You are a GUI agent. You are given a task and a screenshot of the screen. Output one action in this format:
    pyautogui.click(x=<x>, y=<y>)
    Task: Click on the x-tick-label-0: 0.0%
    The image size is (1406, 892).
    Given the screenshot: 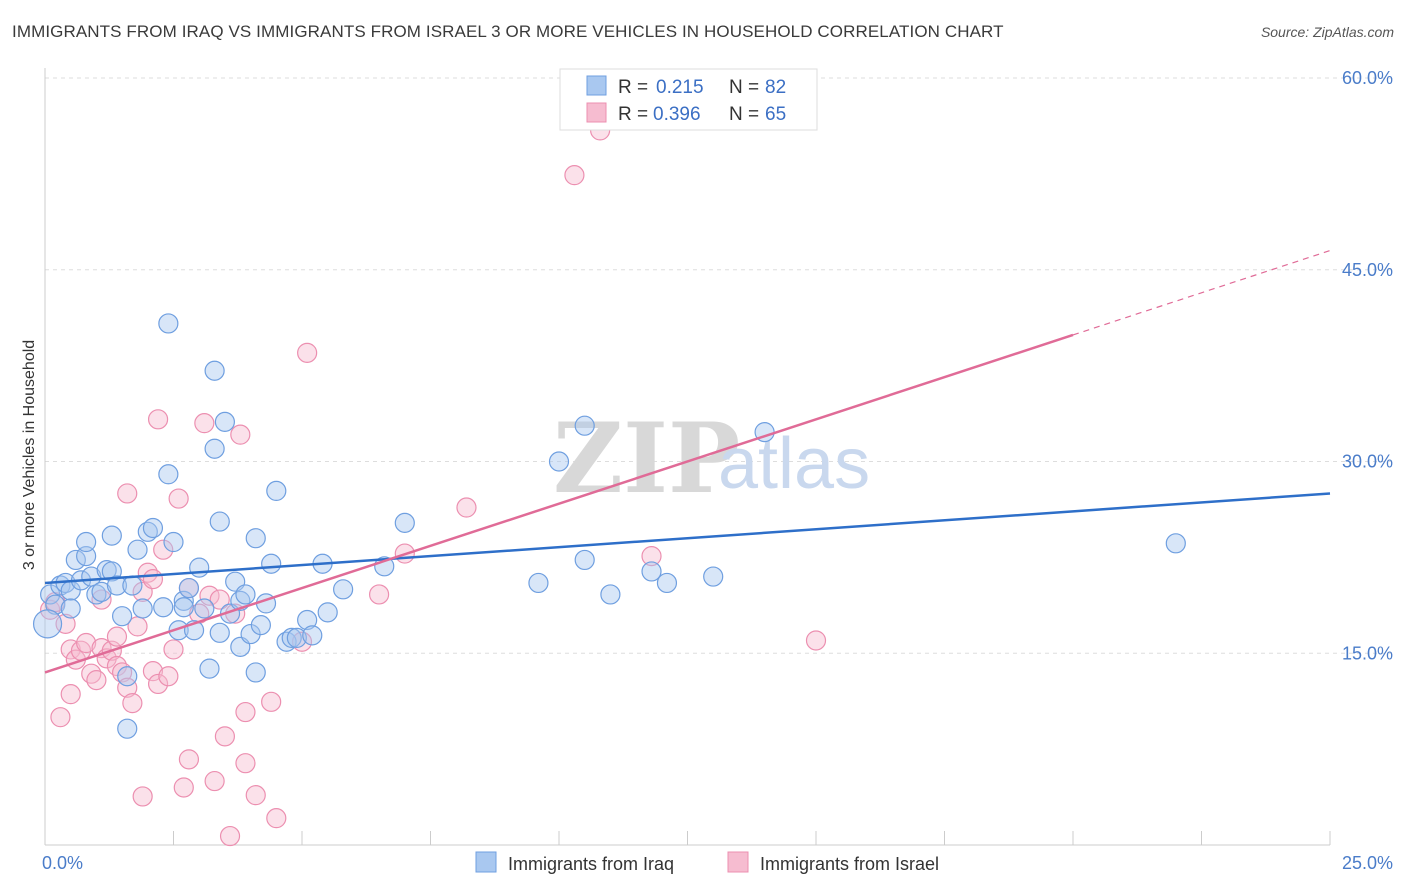 What is the action you would take?
    pyautogui.click(x=62, y=863)
    